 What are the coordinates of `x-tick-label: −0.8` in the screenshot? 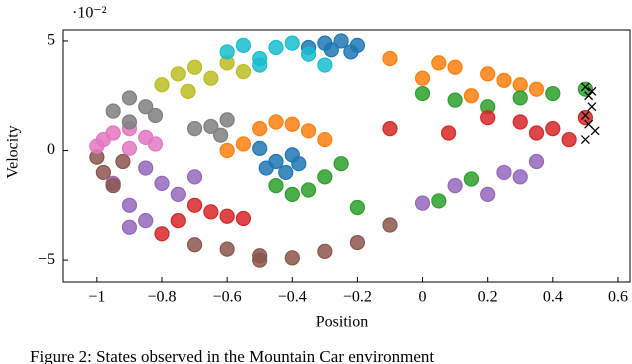 It's located at (161, 297).